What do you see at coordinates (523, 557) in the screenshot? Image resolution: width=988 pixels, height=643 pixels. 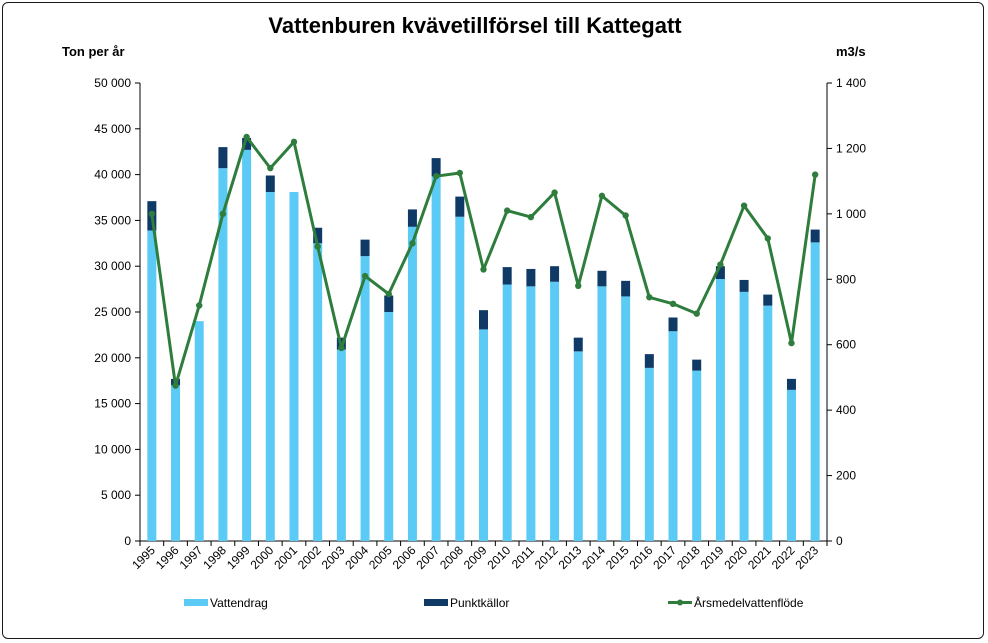 I see `x-tick-label: 2011` at bounding box center [523, 557].